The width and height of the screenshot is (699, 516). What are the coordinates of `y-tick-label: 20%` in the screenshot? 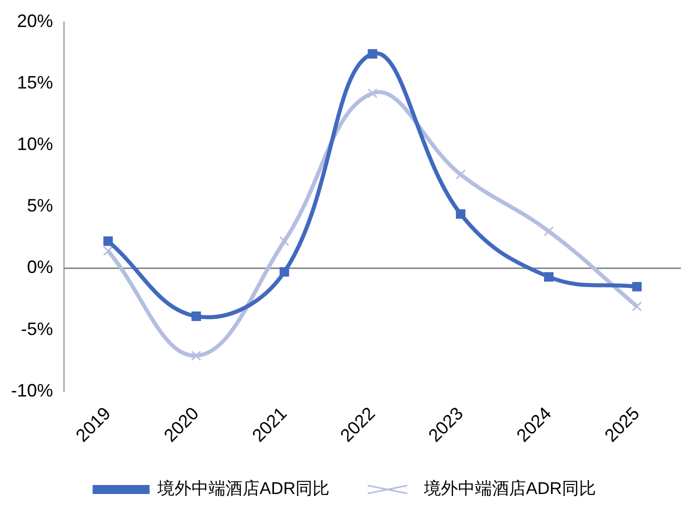 It's located at (35, 20).